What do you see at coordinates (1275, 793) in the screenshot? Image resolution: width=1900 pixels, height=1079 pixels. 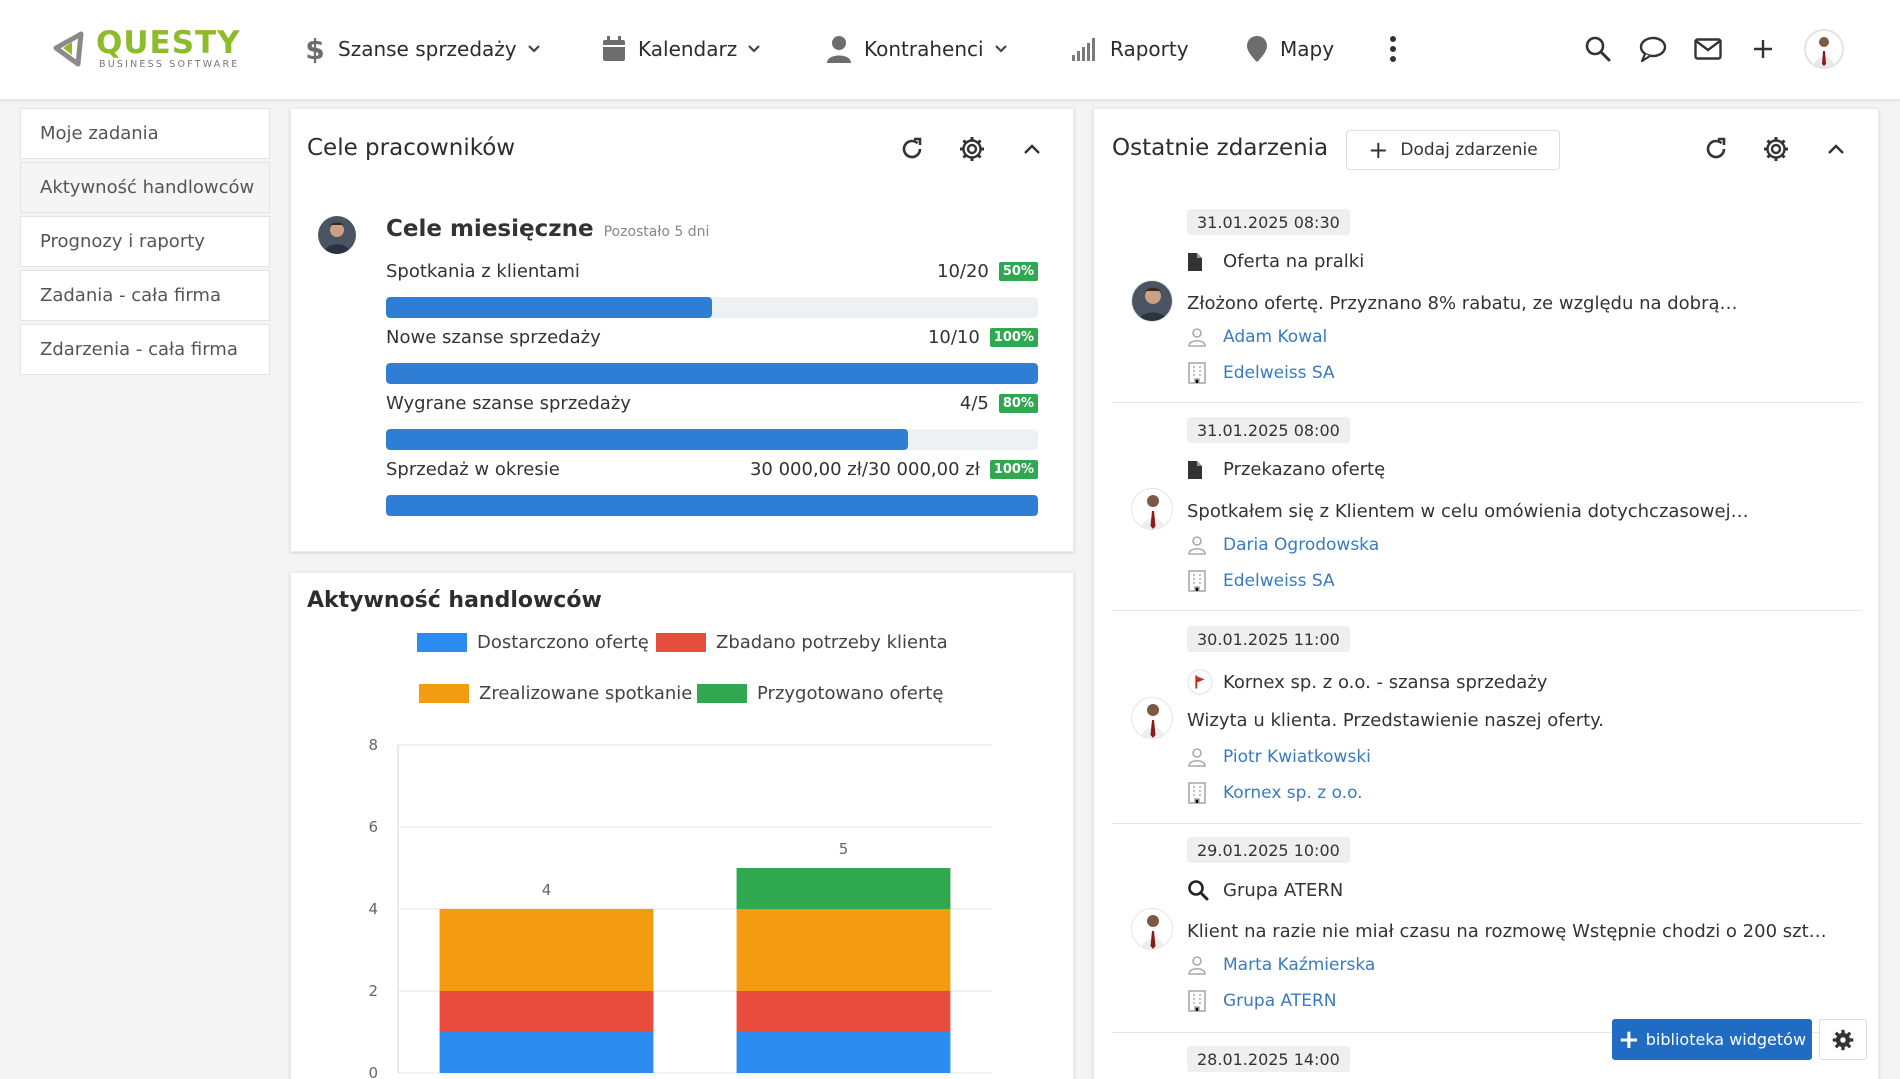 I see `event-company-link: Kornex sp. z o.o.` at bounding box center [1275, 793].